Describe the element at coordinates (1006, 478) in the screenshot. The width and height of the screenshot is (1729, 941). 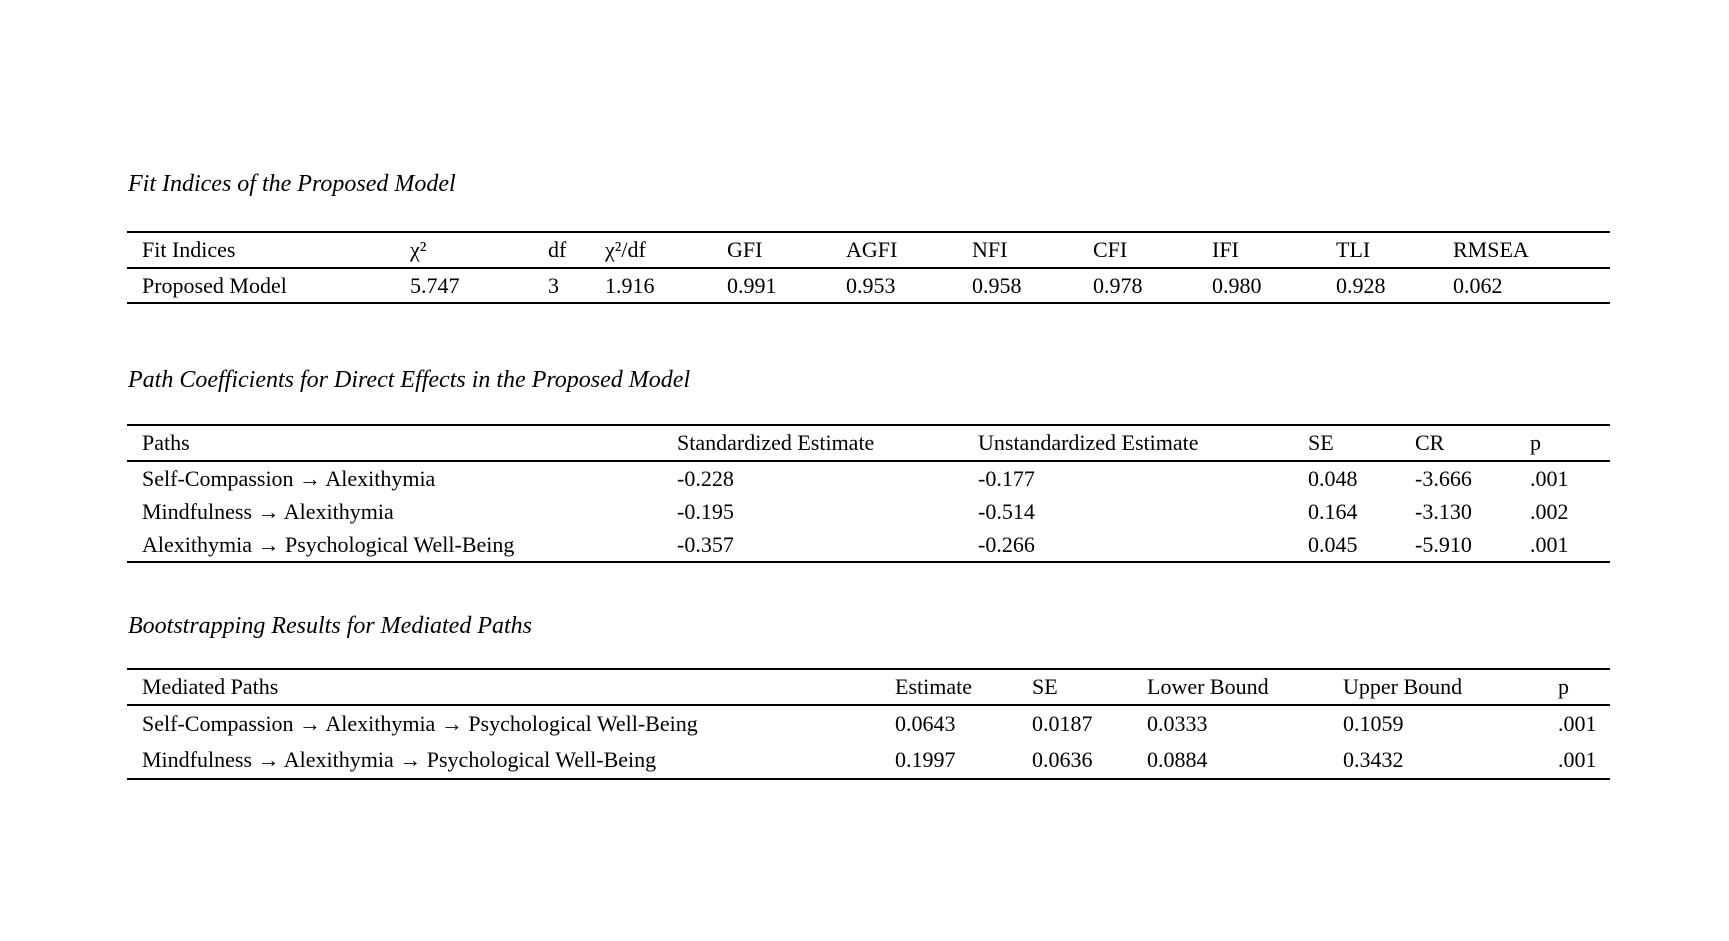
I see `table-cell: -0.177` at that location.